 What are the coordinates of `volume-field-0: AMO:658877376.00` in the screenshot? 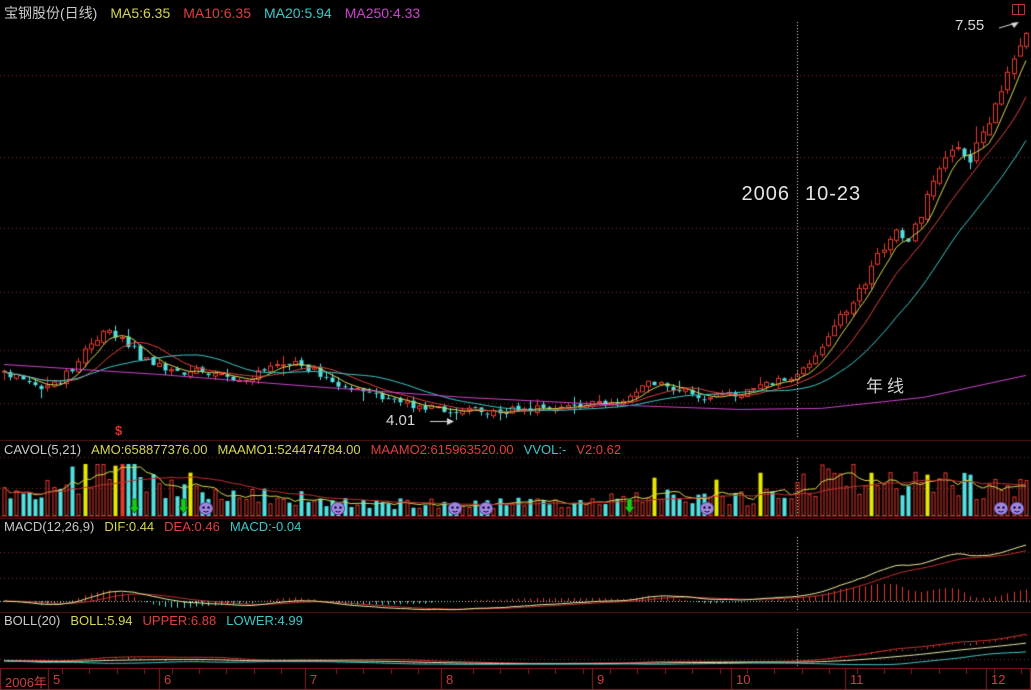 It's located at (149, 449).